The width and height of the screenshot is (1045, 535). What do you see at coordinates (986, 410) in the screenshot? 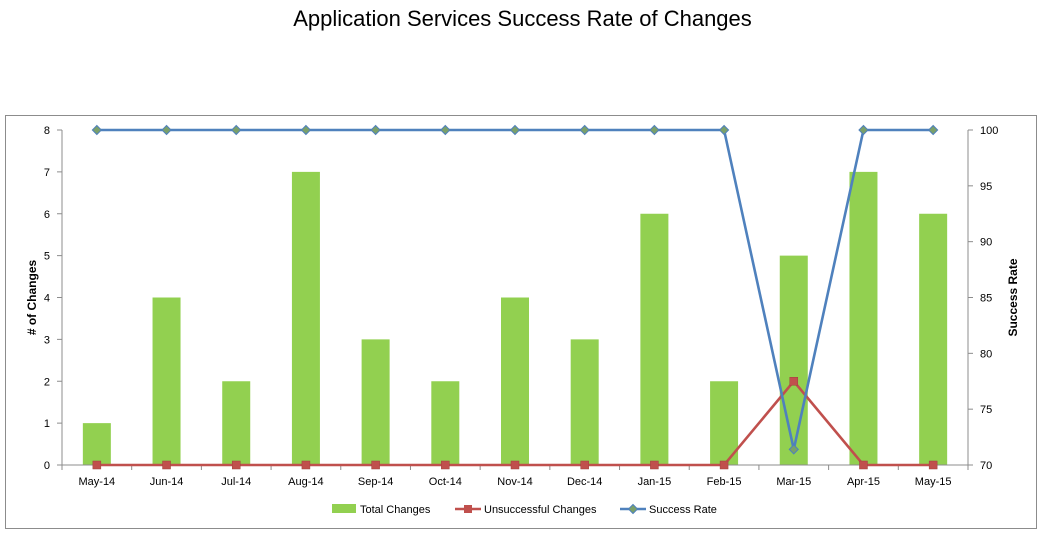
I see `y2-tick-label: 75` at bounding box center [986, 410].